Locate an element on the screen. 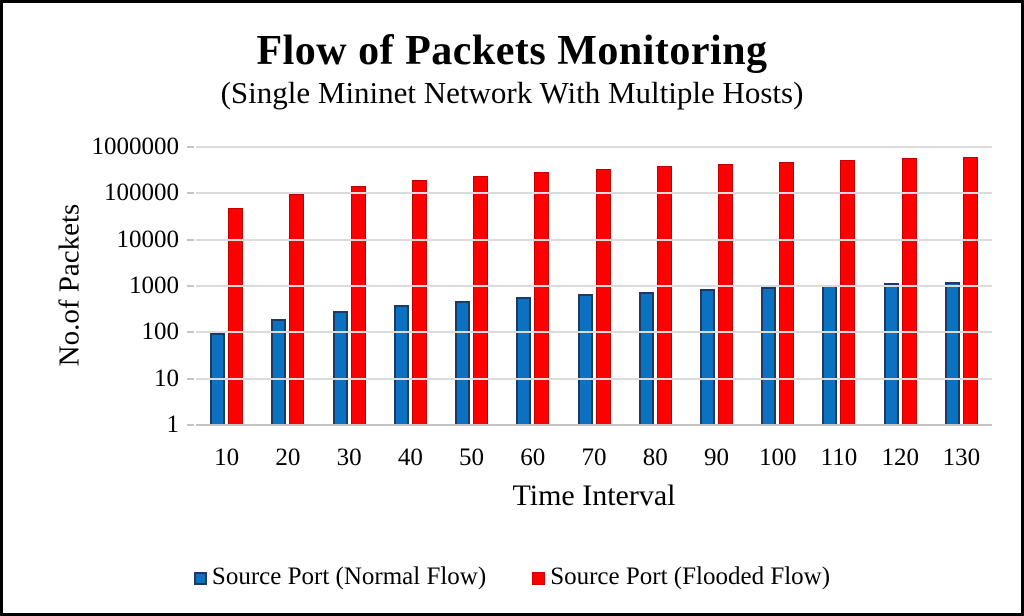  x-axis-tick-label-70: 70 is located at coordinates (594, 457).